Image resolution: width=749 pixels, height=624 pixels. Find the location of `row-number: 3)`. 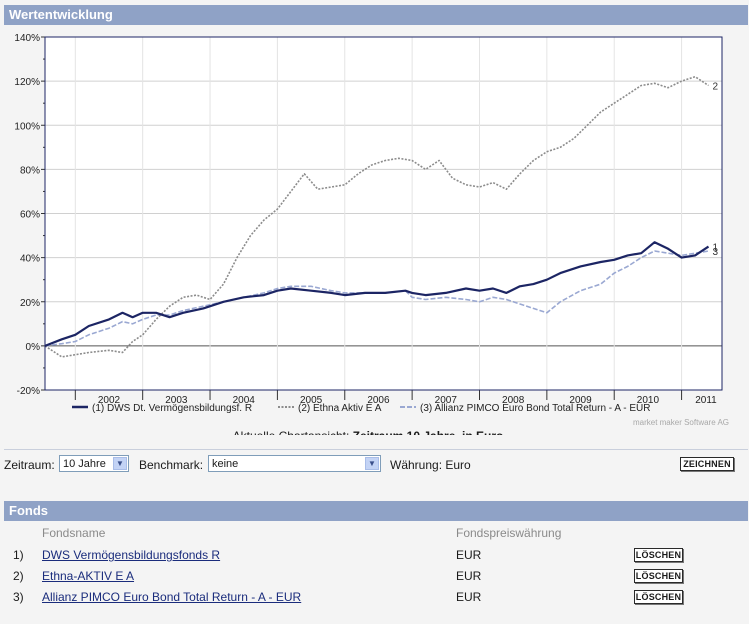

row-number: 3) is located at coordinates (18, 597).